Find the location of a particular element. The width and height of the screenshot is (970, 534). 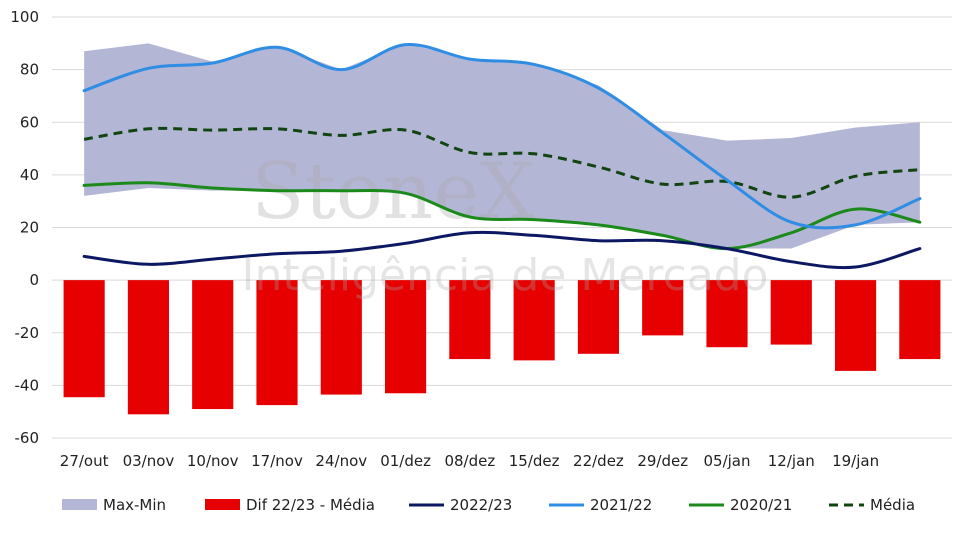

legend-label: 2020/21 is located at coordinates (761, 505).